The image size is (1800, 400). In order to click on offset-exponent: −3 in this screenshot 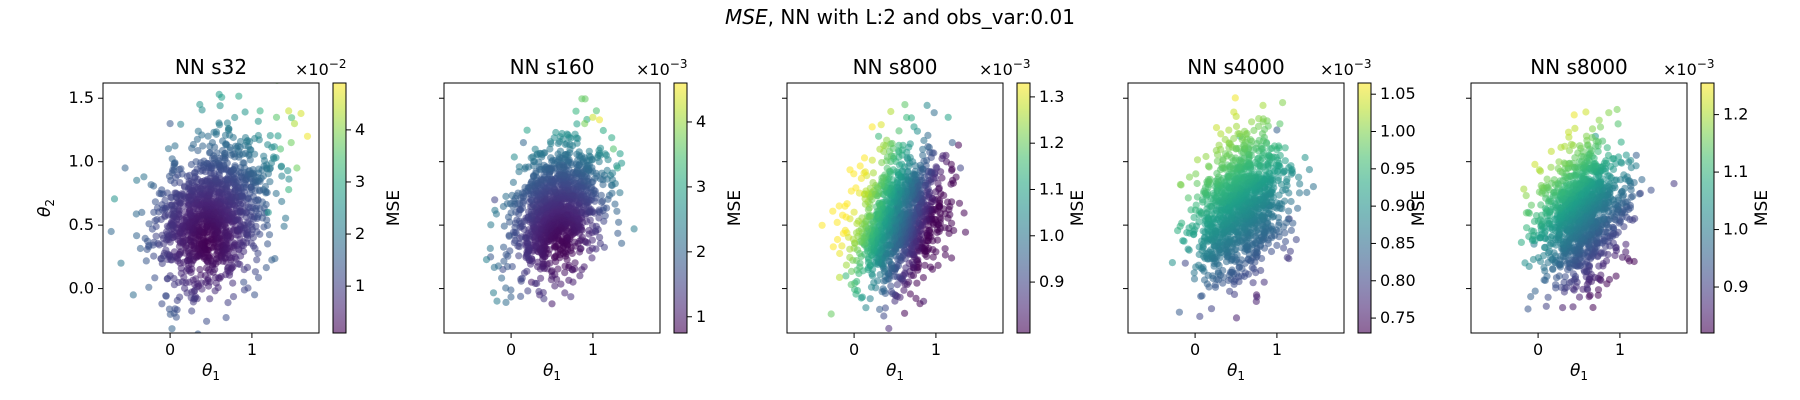, I will do `click(1022, 64)`.